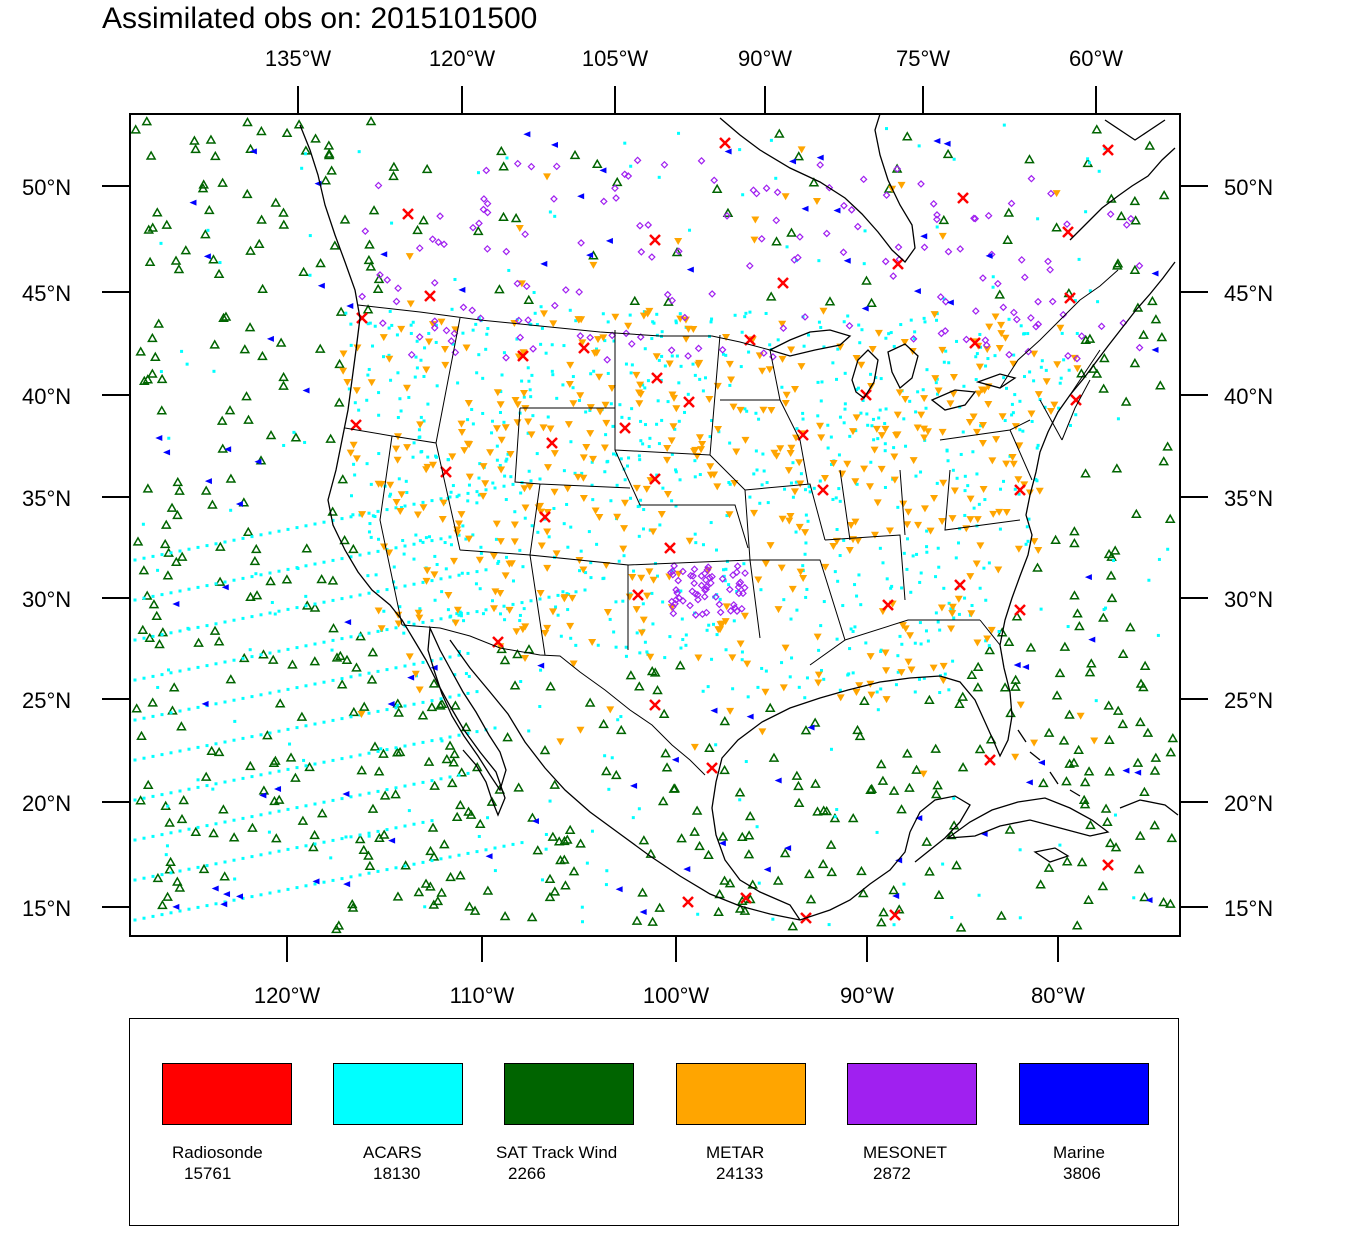 This screenshot has height=1250, width=1350. I want to click on radiosonde-marker, so click(655, 479).